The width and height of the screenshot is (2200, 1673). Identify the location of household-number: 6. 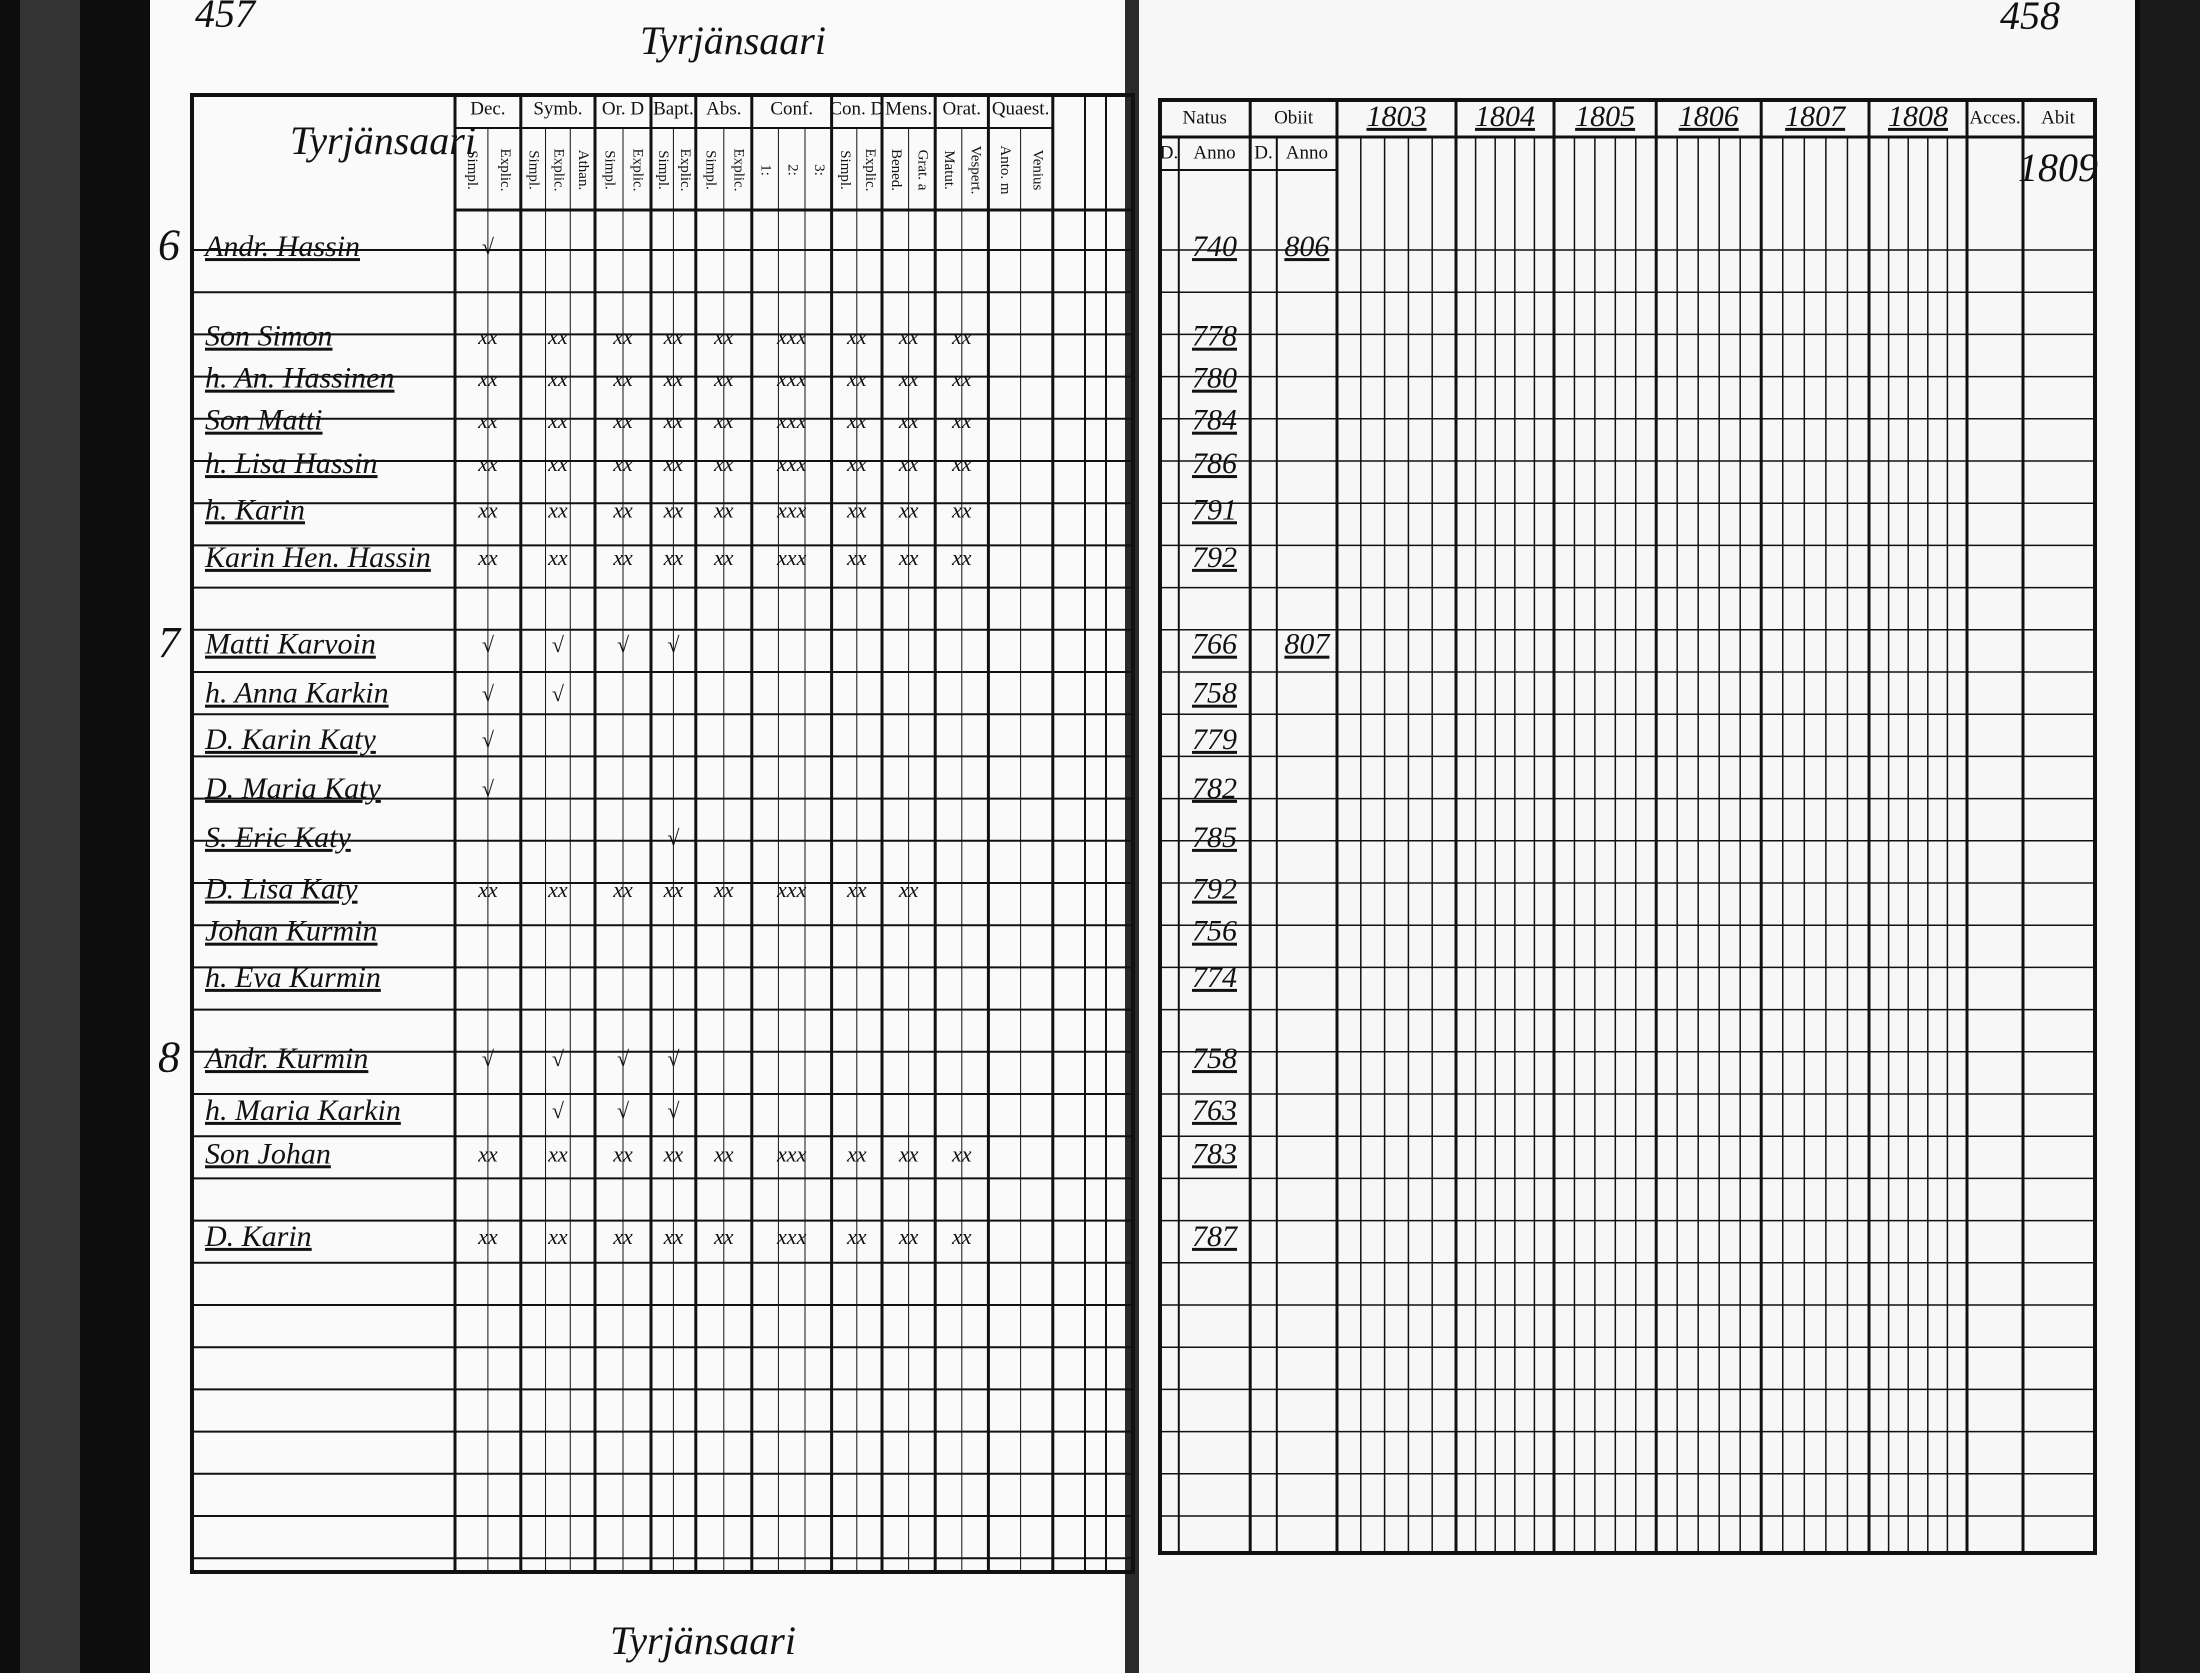
(169, 244).